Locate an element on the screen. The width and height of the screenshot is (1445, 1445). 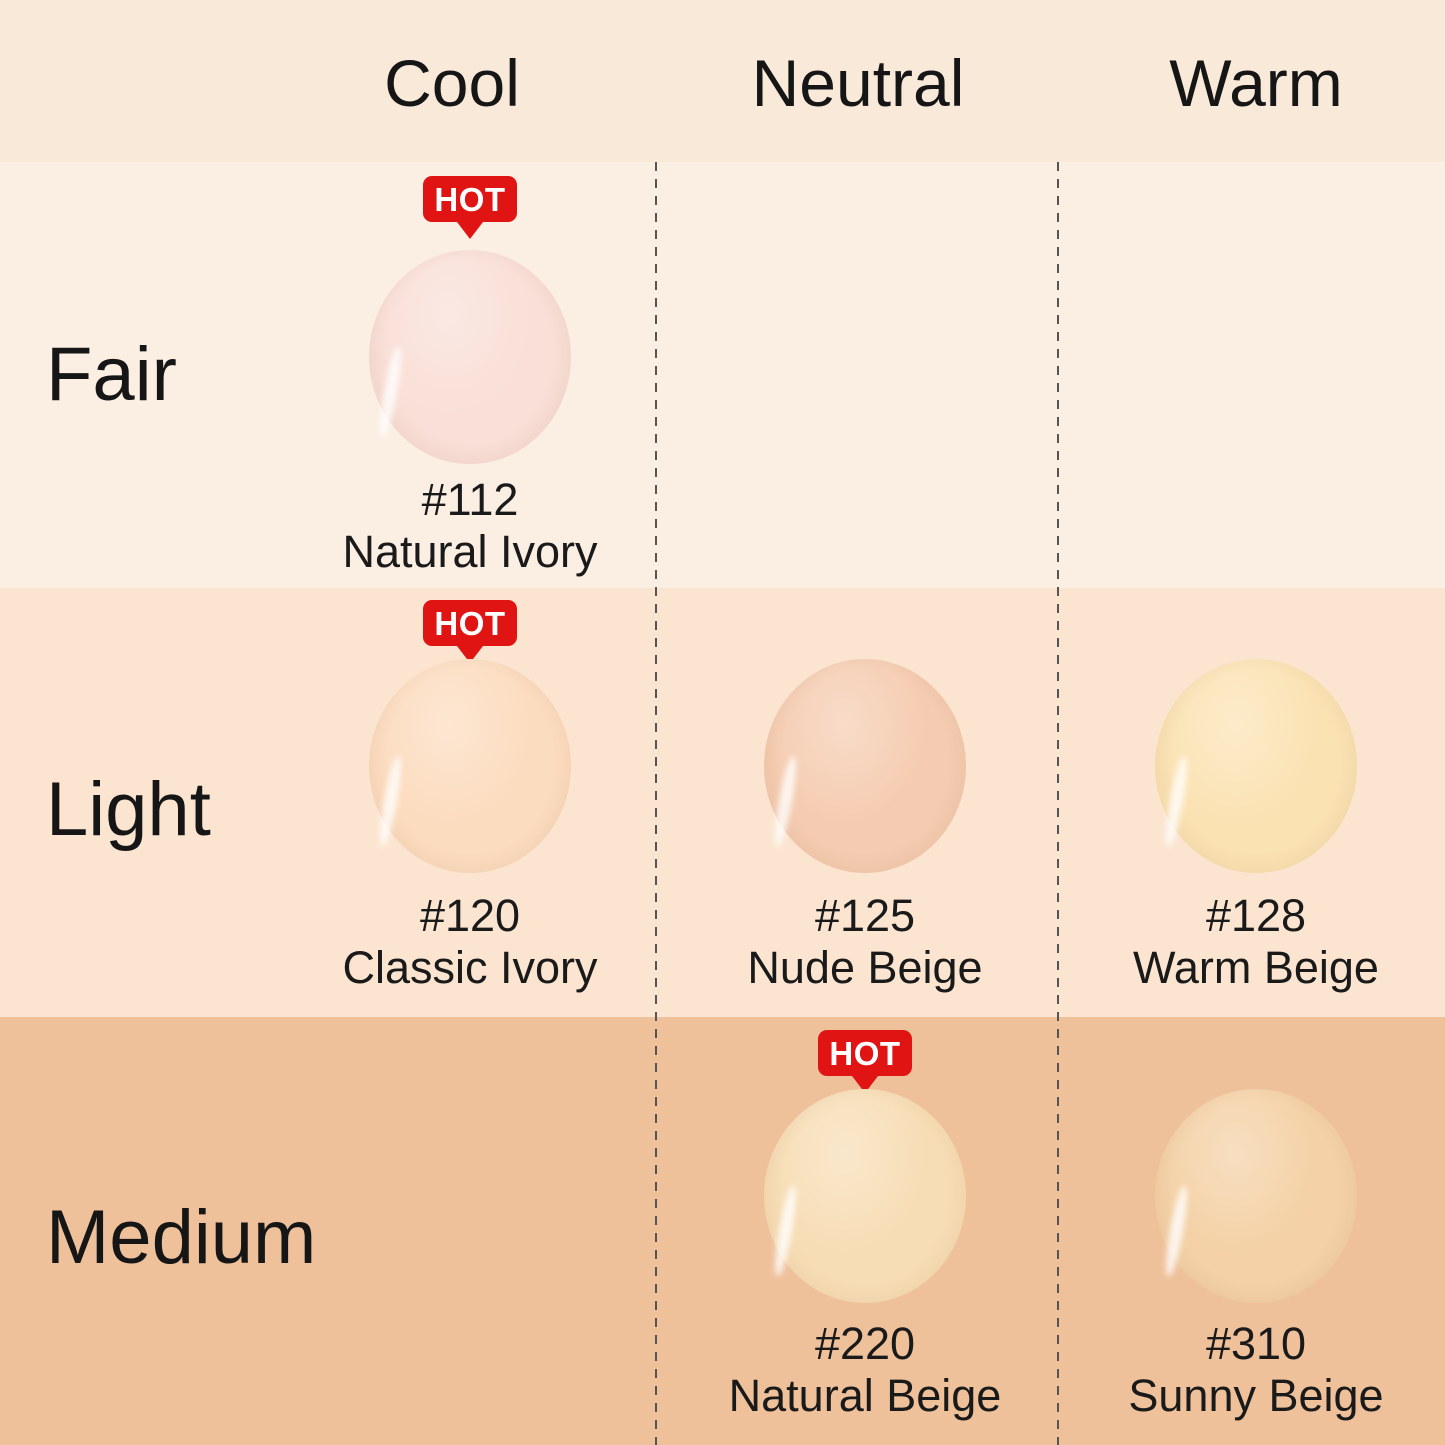
column-header-warm: Warm is located at coordinates (1256, 83).